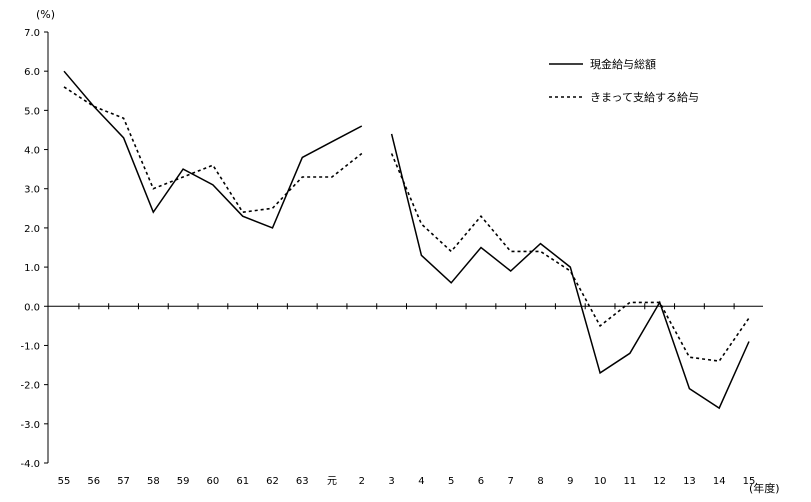 This screenshot has width=811, height=502. What do you see at coordinates (391, 481) in the screenshot?
I see `x-tick-label: 3` at bounding box center [391, 481].